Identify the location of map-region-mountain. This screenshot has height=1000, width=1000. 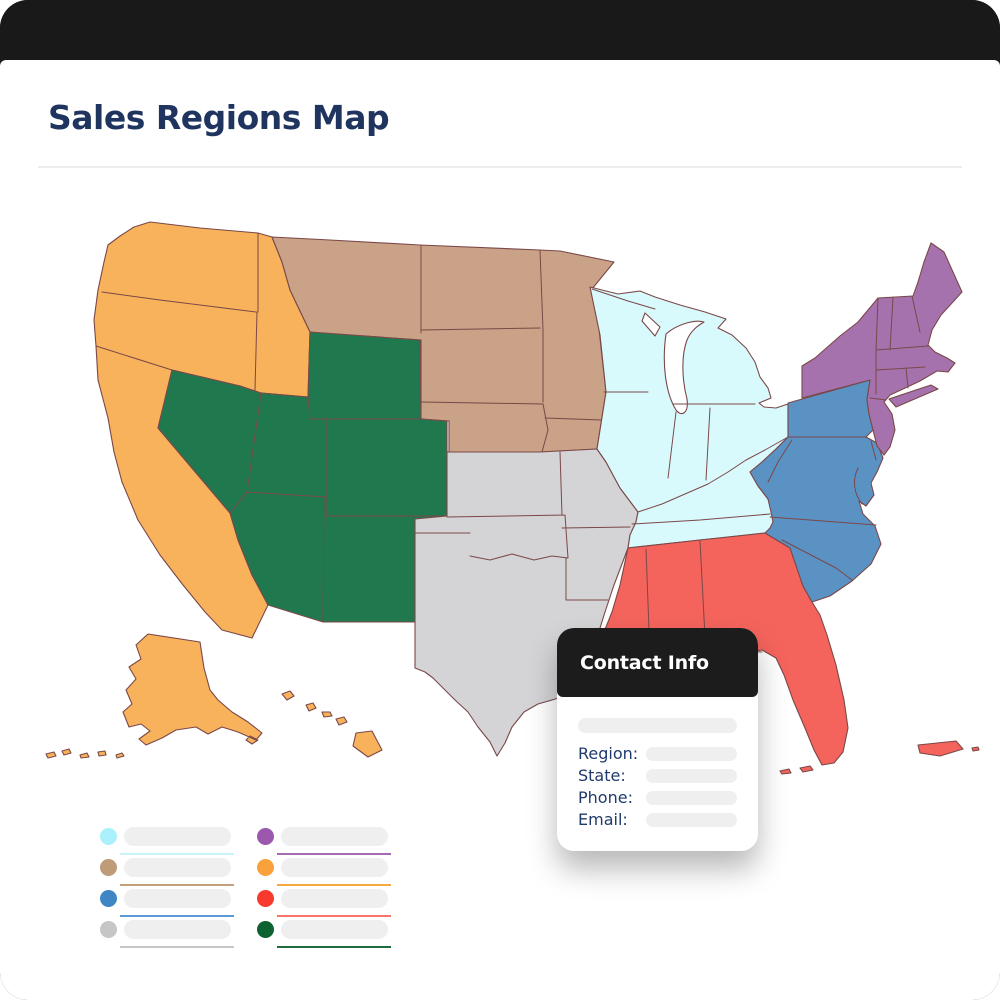
(302, 477).